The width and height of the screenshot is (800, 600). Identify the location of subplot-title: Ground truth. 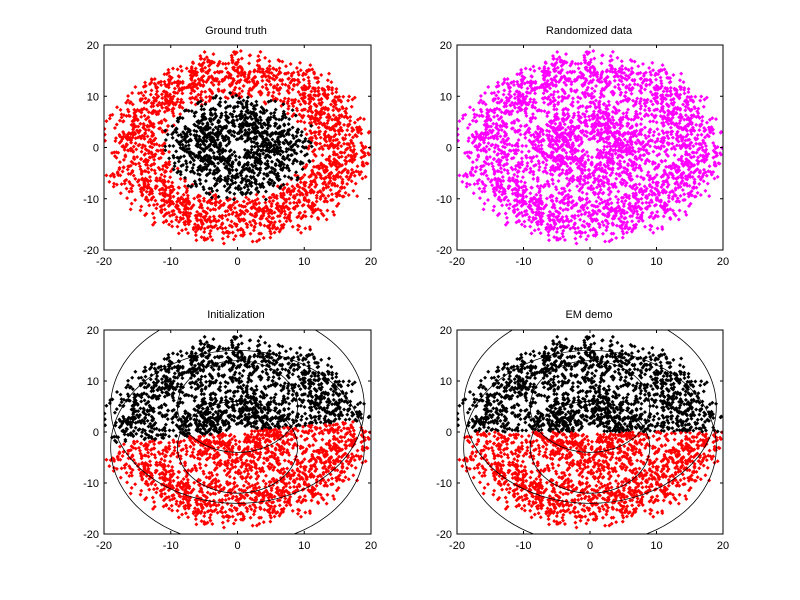
(236, 31).